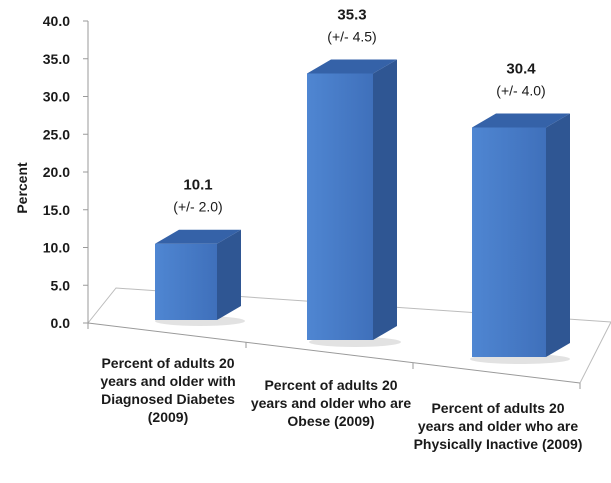  I want to click on bar-value-label: 30.4, so click(521, 68).